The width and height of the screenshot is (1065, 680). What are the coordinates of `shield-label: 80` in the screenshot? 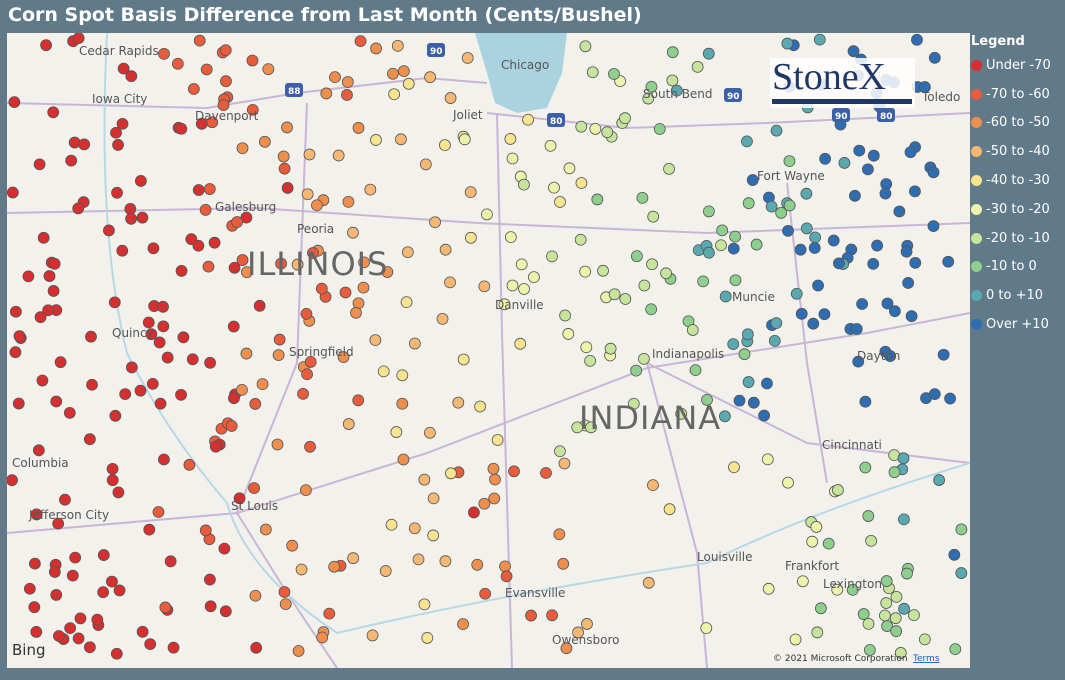 It's located at (556, 122).